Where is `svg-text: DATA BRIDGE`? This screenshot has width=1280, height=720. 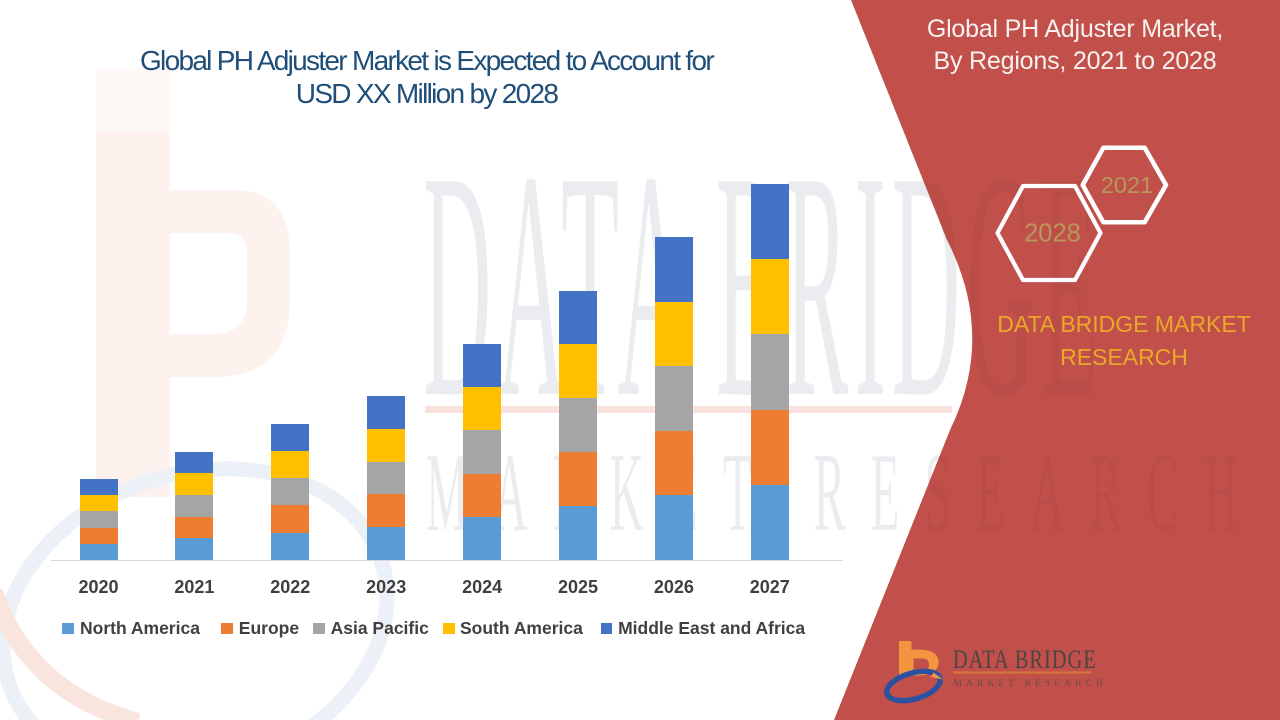
svg-text: DATA BRIDGE is located at coordinates (1025, 660).